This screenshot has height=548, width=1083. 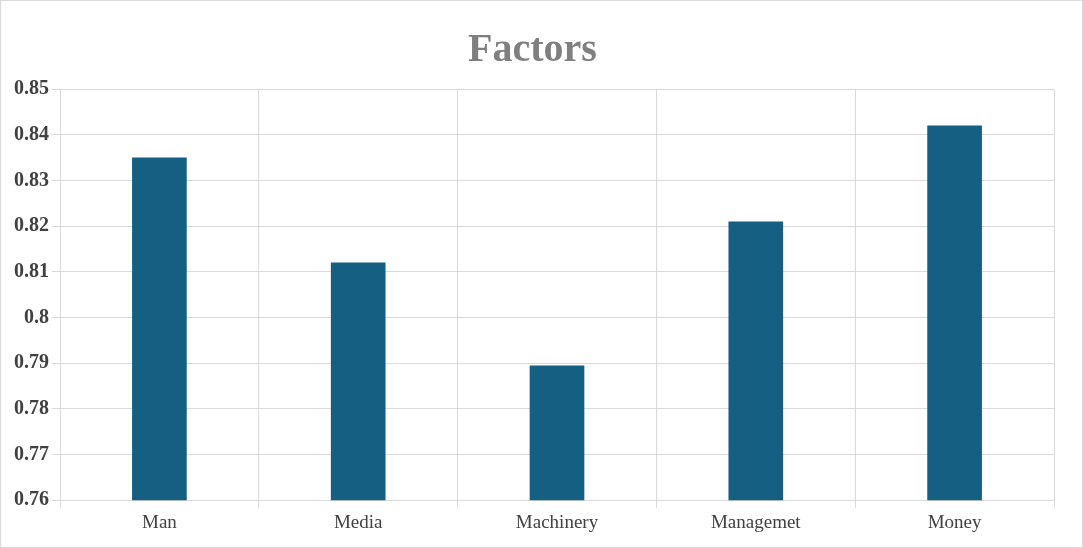 What do you see at coordinates (532, 48) in the screenshot?
I see `chart-title: Factors` at bounding box center [532, 48].